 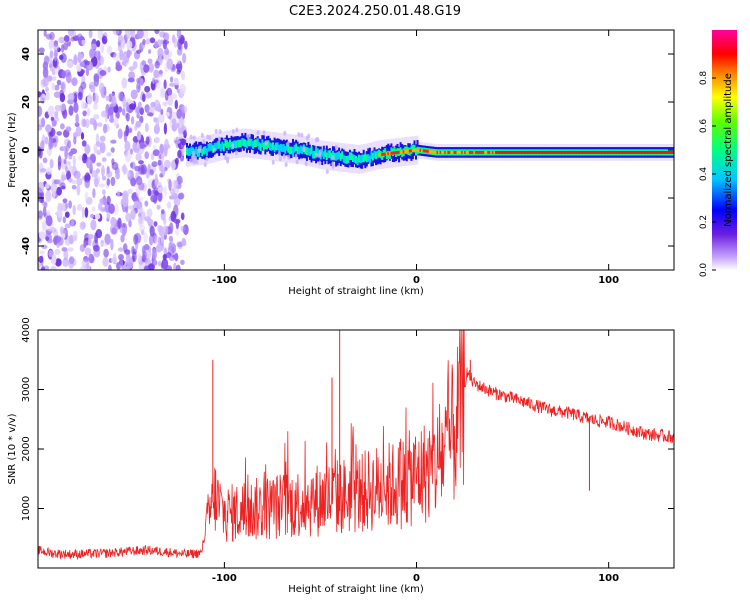 What do you see at coordinates (369, 155) in the screenshot?
I see `ridge-band-blue` at bounding box center [369, 155].